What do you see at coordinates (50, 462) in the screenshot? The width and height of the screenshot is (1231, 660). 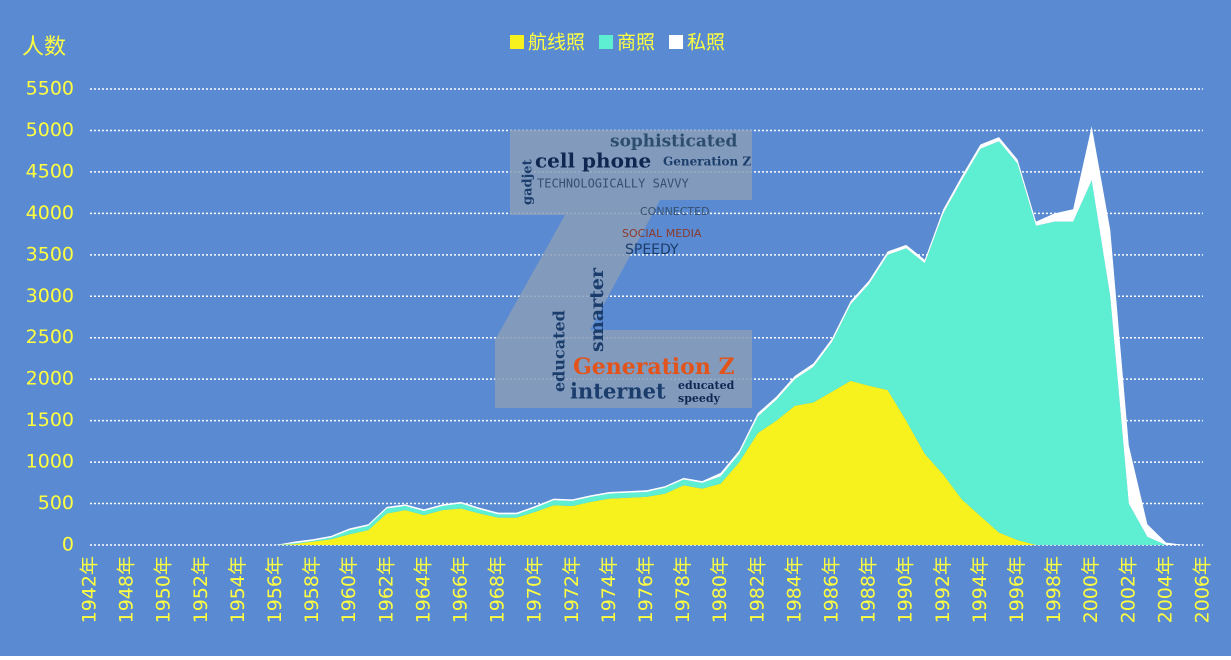 I see `y-tick-label: 1000` at bounding box center [50, 462].